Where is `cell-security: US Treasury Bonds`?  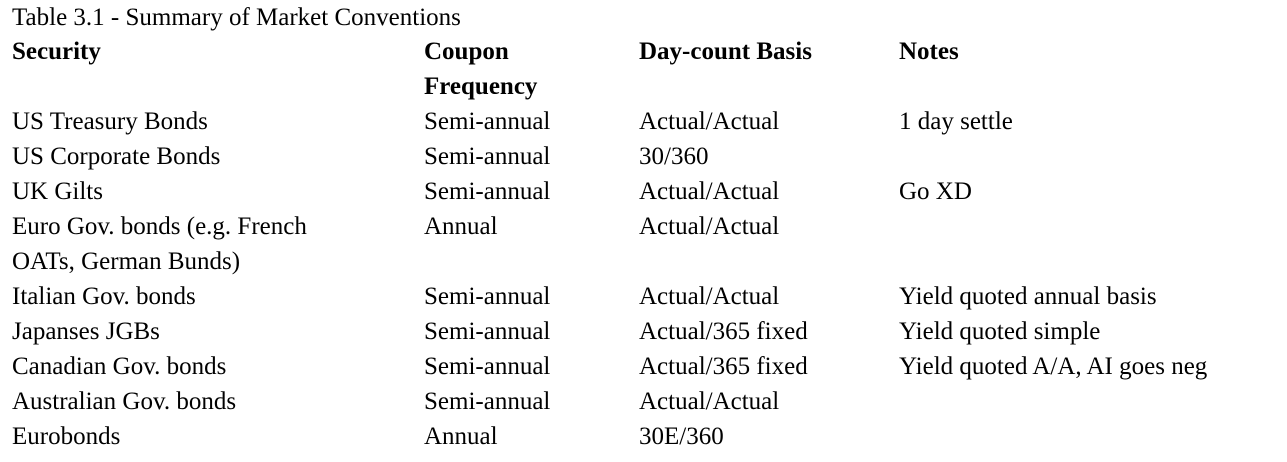 cell-security: US Treasury Bonds is located at coordinates (110, 121).